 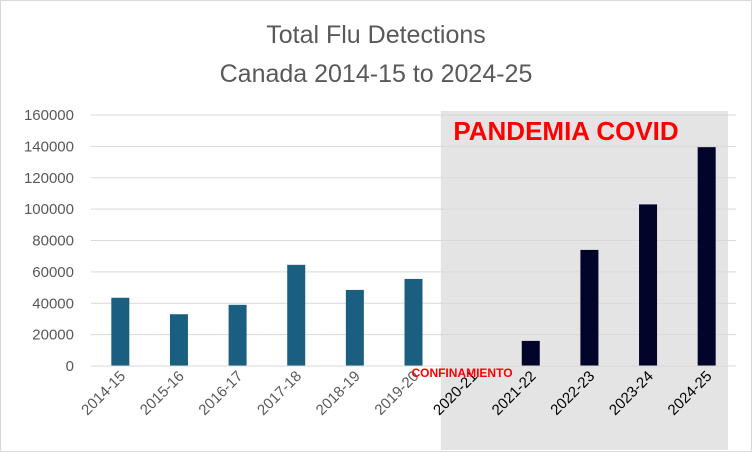 What do you see at coordinates (49, 209) in the screenshot?
I see `y-tick-label: 100000` at bounding box center [49, 209].